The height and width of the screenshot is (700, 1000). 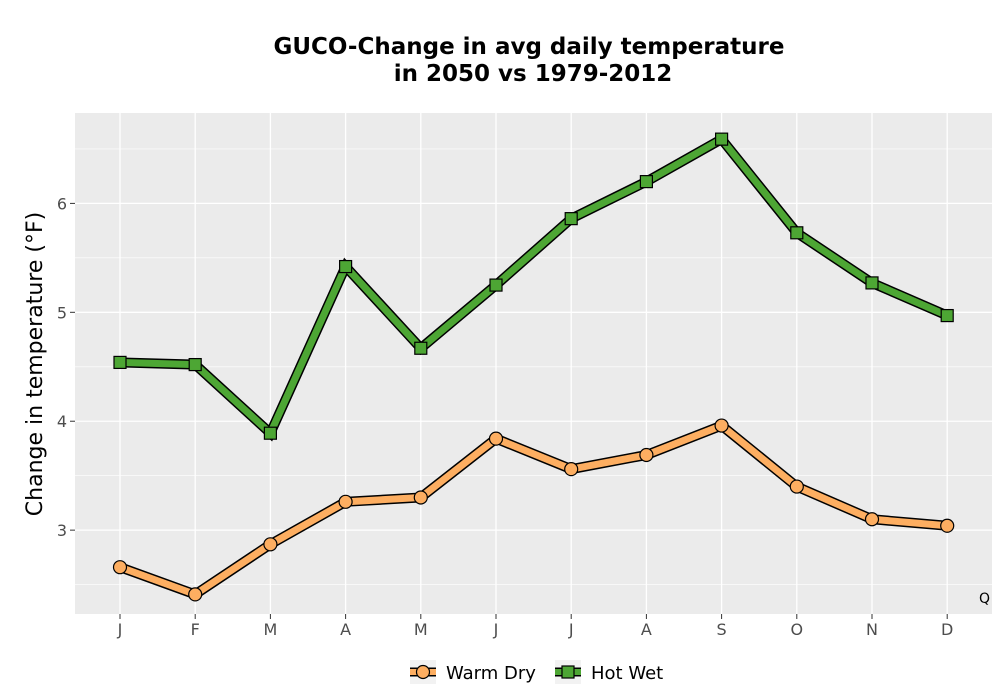 I want to click on y-tick-label: 3, so click(x=62, y=530).